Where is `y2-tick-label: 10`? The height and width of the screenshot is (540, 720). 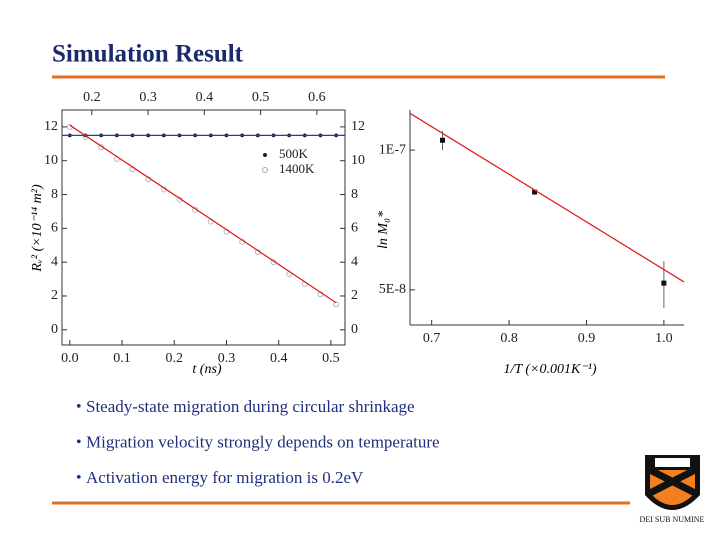
y2-tick-label: 10 is located at coordinates (358, 160).